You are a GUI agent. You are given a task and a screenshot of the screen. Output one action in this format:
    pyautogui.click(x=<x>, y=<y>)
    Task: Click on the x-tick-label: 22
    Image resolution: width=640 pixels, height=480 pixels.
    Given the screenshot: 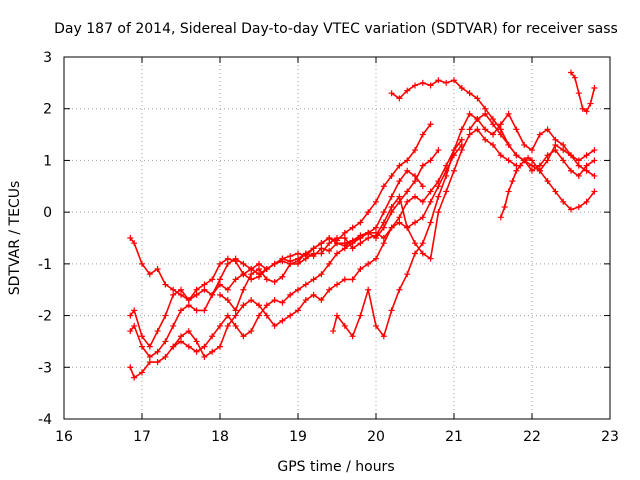 What is the action you would take?
    pyautogui.click(x=532, y=437)
    